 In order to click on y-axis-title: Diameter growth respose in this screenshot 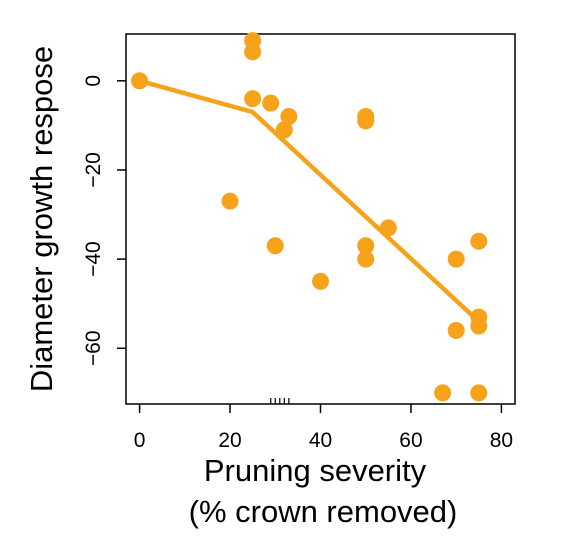, I will do `click(41, 219)`.